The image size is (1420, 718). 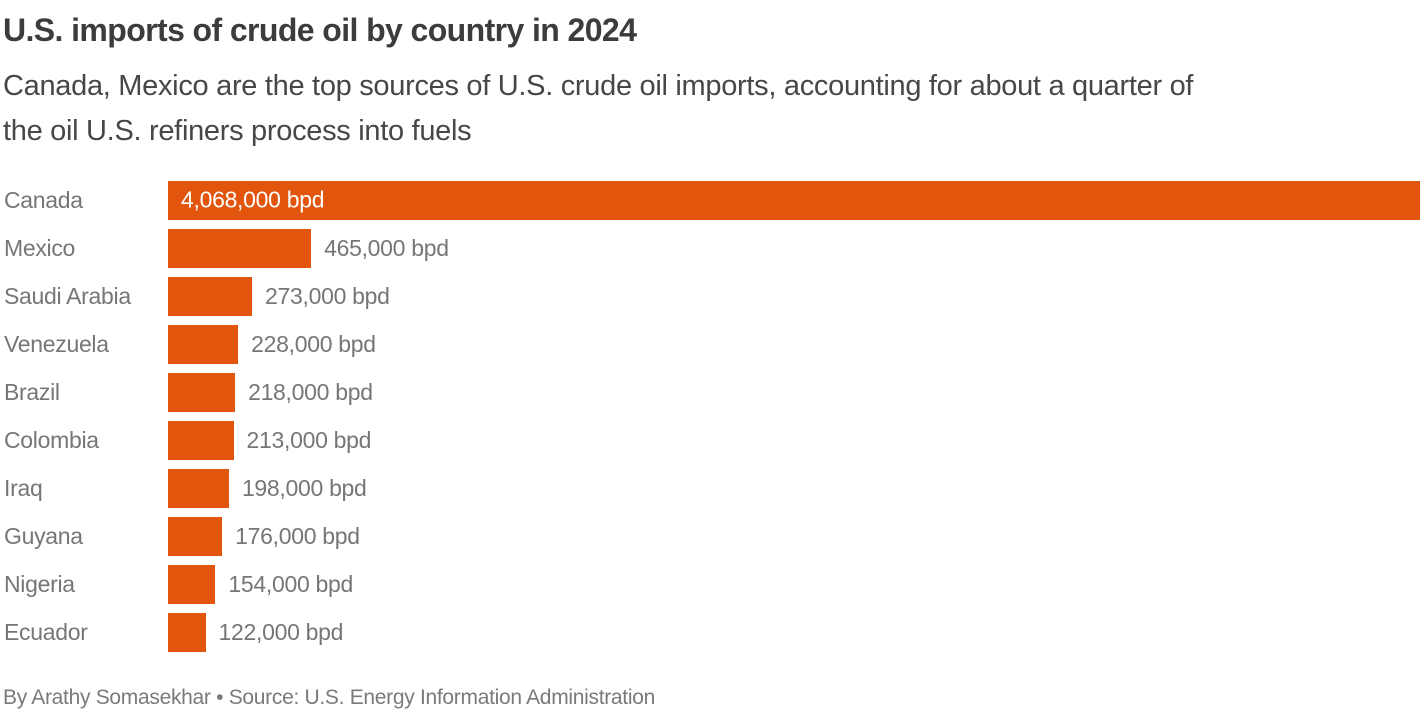 I want to click on chart-row-saudi-arabia: Saudi Arabia 273,000 bpd, so click(x=710, y=296).